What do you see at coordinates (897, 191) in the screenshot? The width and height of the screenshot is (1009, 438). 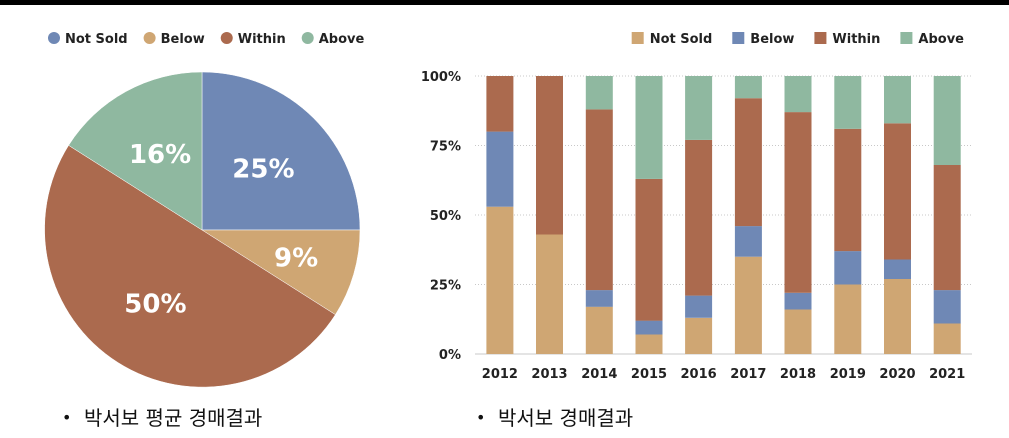 I see `bar-2020-within` at bounding box center [897, 191].